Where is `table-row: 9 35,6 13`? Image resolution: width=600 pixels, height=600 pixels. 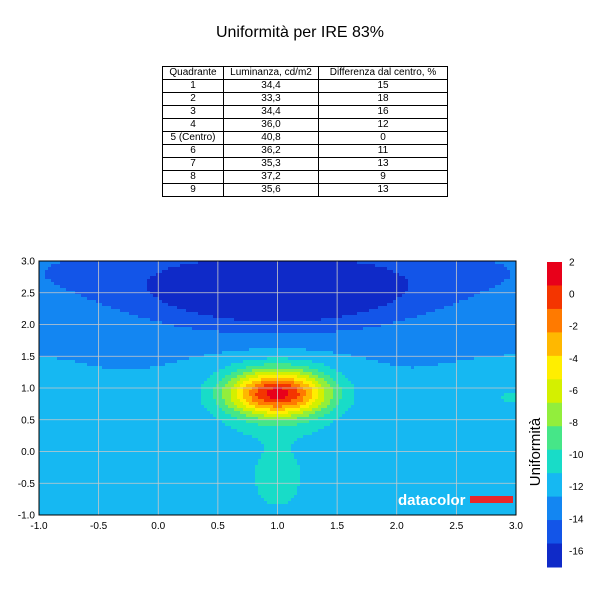 table-row: 9 35,6 13 is located at coordinates (305, 190).